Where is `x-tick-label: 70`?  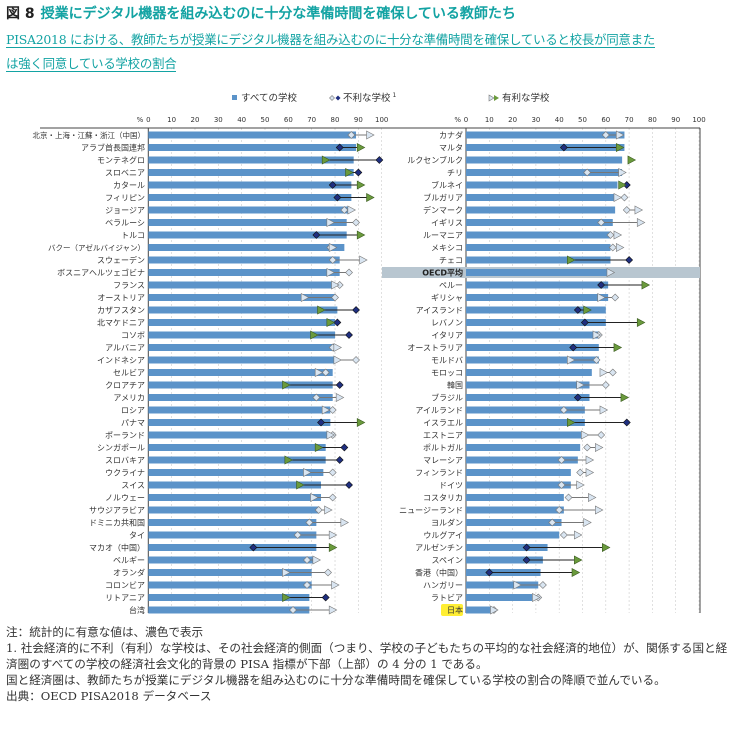
x-tick-label: 70 is located at coordinates (311, 120).